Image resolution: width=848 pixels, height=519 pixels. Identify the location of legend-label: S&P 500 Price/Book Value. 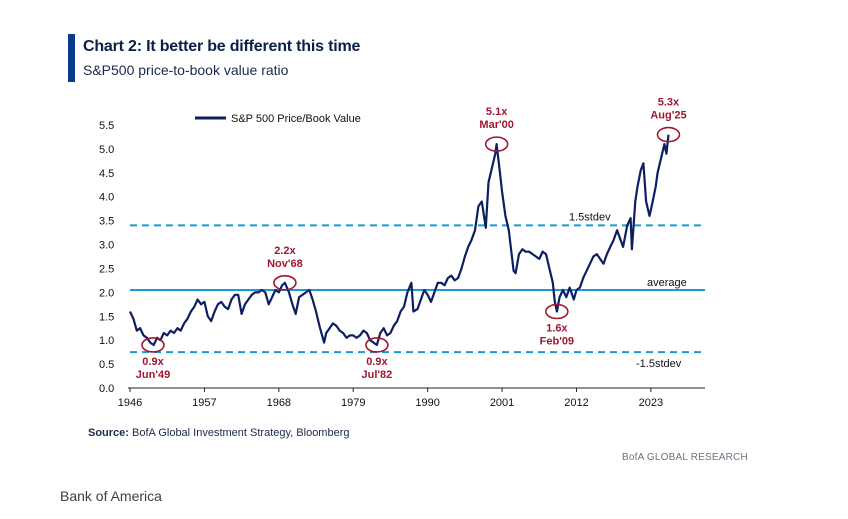
(296, 119).